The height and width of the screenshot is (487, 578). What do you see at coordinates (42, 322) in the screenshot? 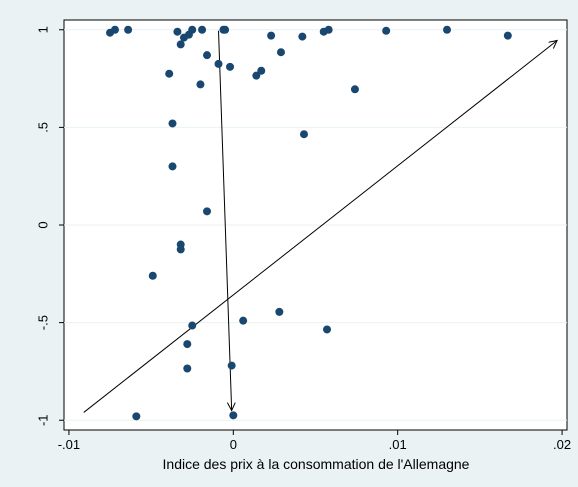
I see `y-tick-label: -.5` at bounding box center [42, 322].